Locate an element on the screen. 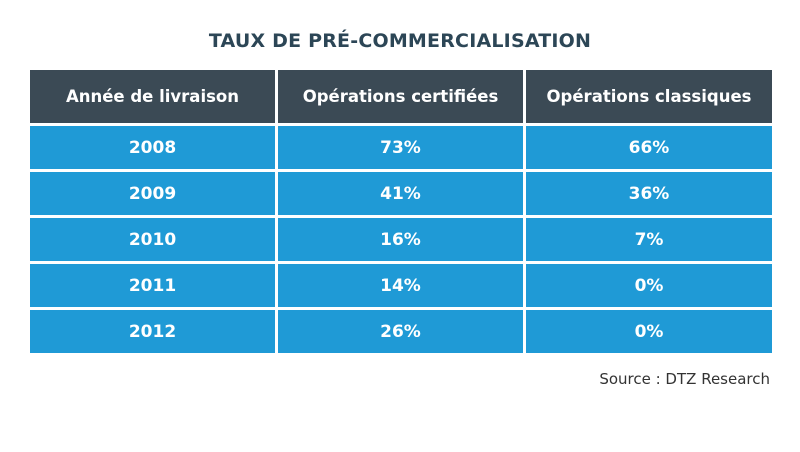  source-note: Source : DTZ Research is located at coordinates (684, 379).